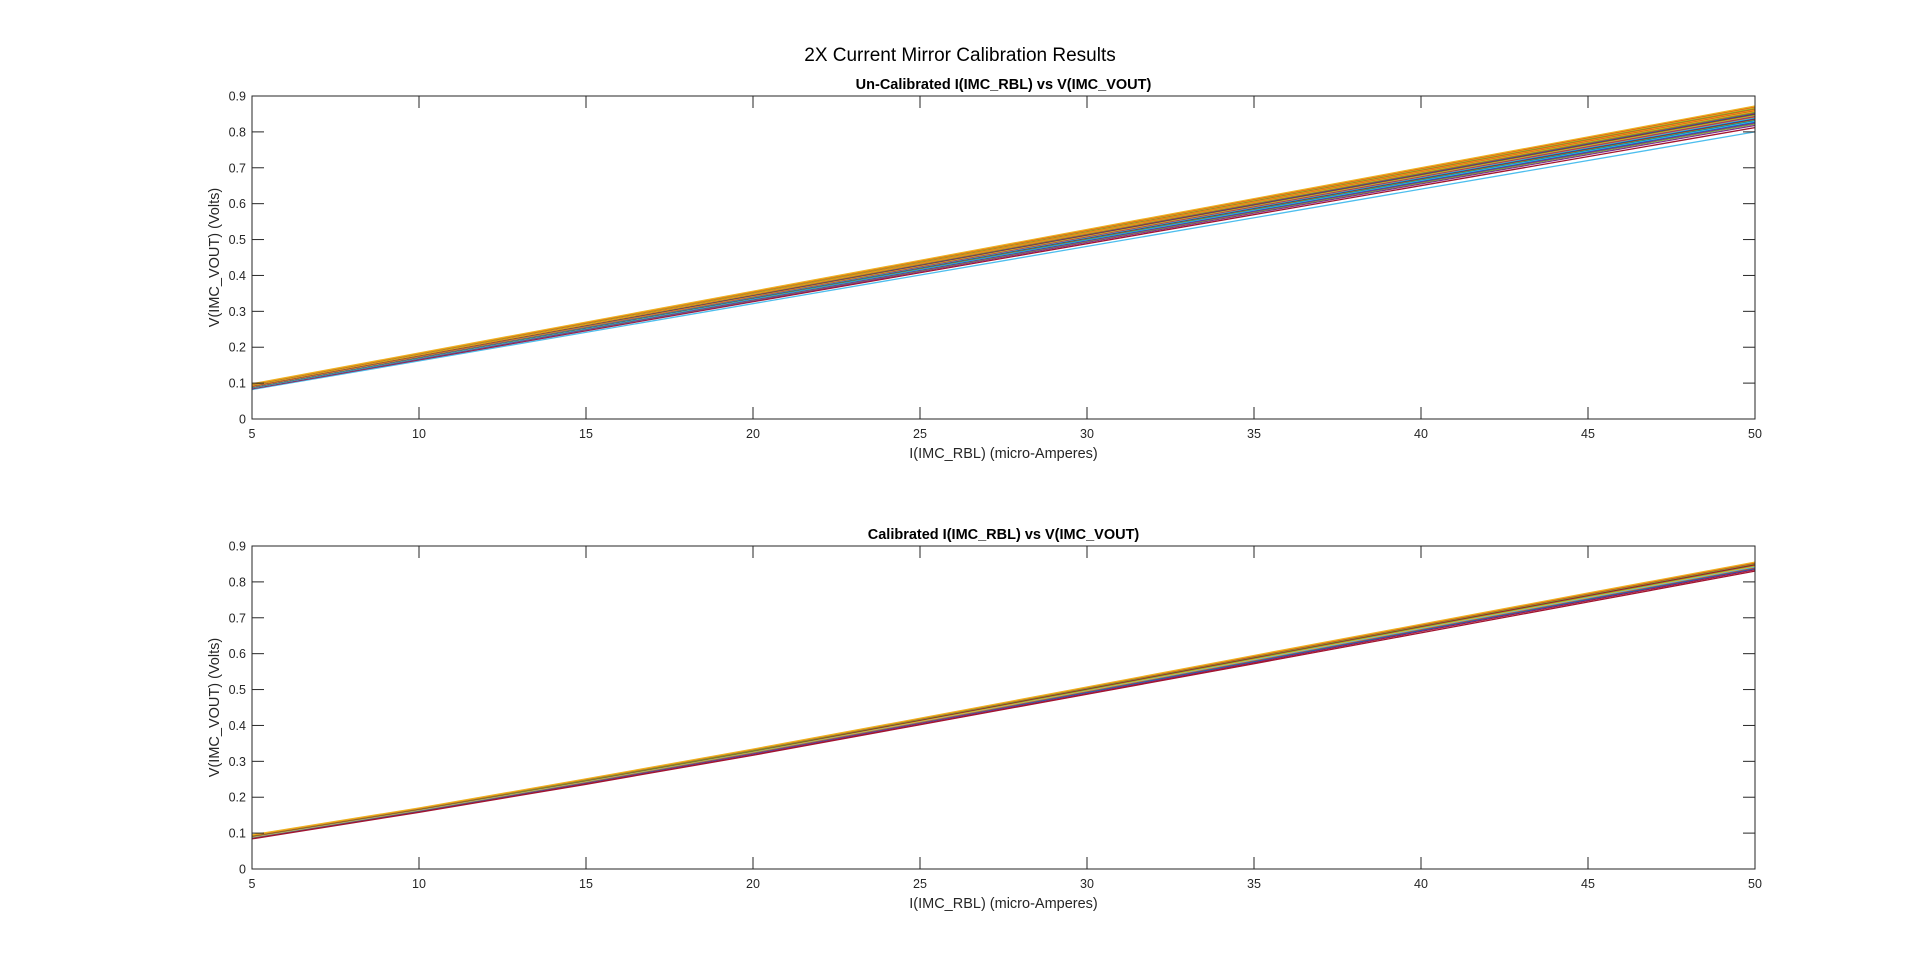 This screenshot has height=963, width=1920. What do you see at coordinates (960, 55) in the screenshot?
I see `figure-title: 2X Current Mirror Calibration Results` at bounding box center [960, 55].